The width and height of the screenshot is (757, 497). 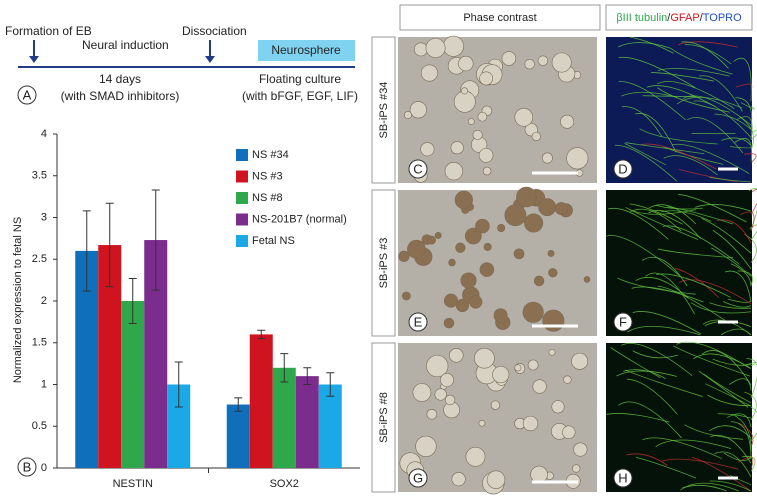 What do you see at coordinates (702, 18) in the screenshot?
I see `stain-part: /` at bounding box center [702, 18].